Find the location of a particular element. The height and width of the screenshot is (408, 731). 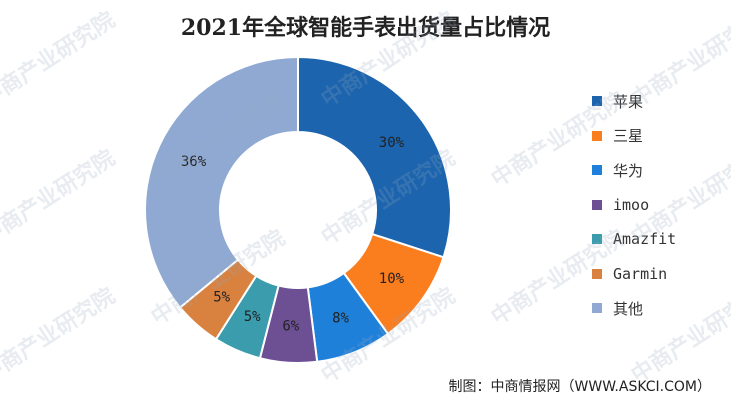

chart-title: 2021年全球智能手表出货量占比情况 is located at coordinates (365, 28).